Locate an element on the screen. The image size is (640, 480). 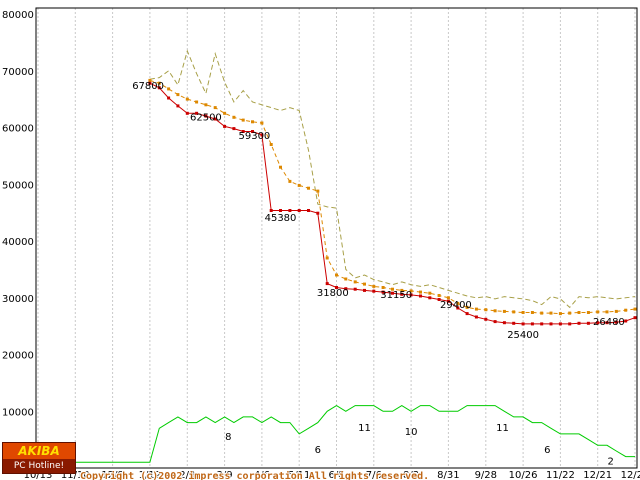
annotation: 10 is located at coordinates (411, 432).